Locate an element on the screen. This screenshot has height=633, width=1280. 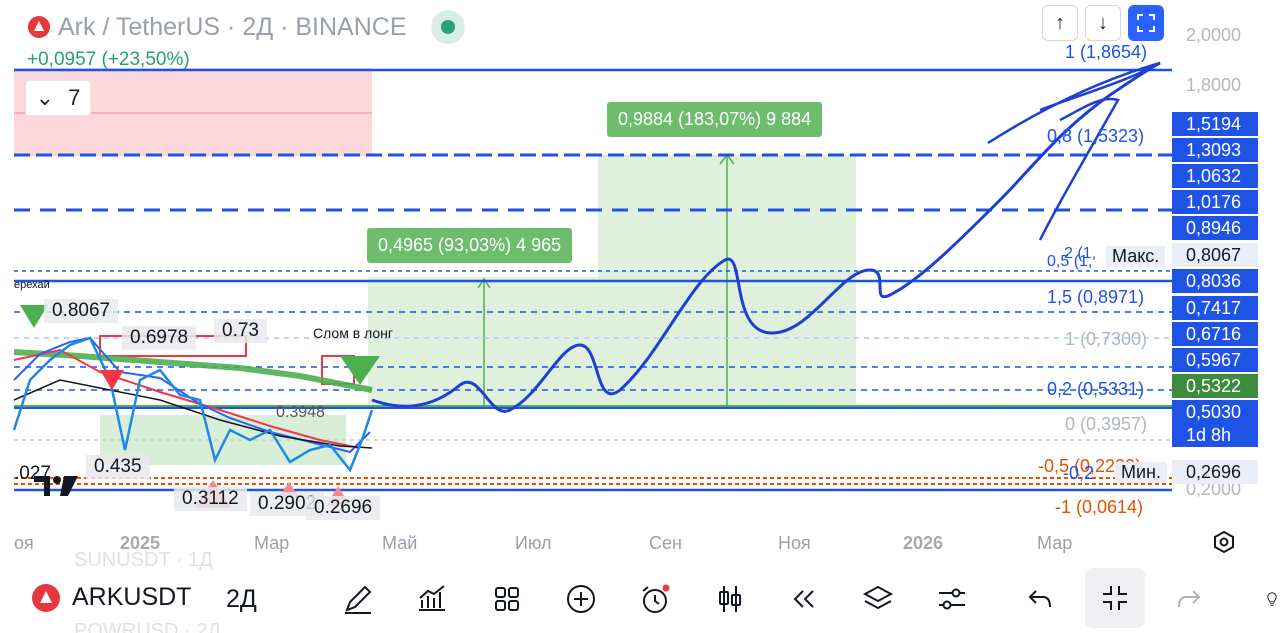
price-line is located at coordinates (193, 404).